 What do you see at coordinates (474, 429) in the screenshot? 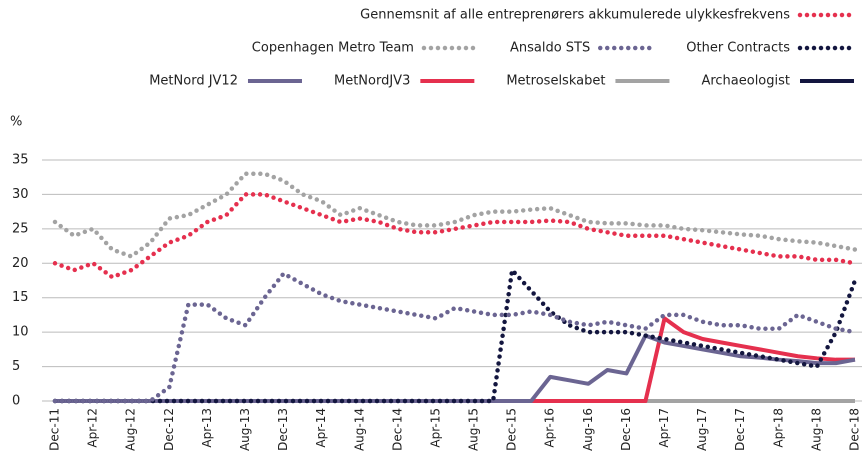
I see `x-tick-label: Aug-15` at bounding box center [474, 429].